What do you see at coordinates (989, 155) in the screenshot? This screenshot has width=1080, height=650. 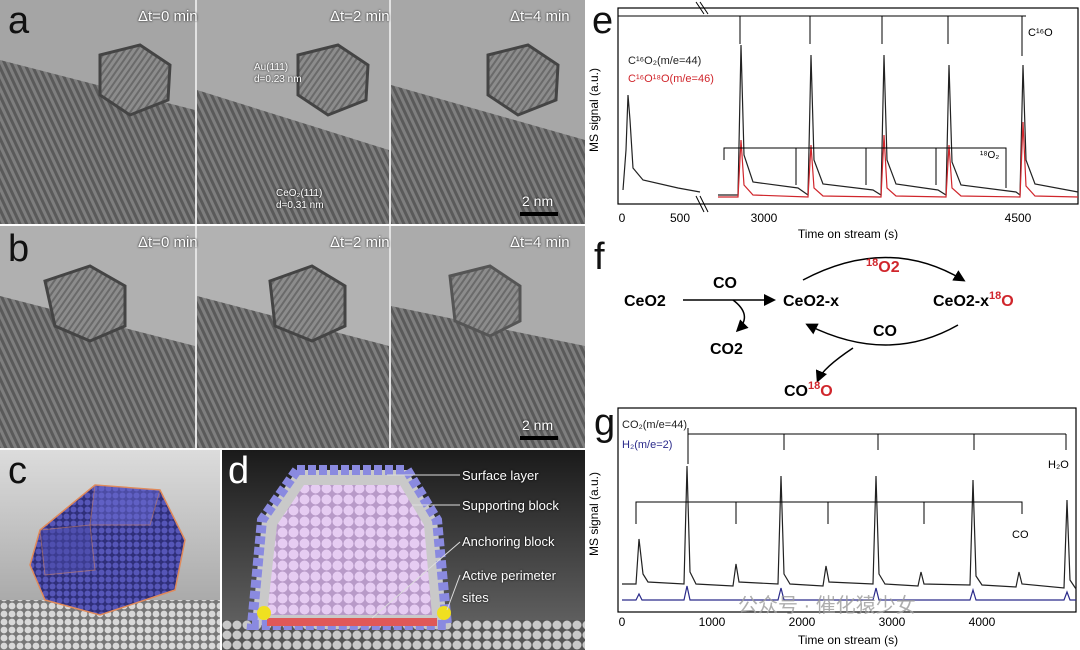 I see `panel-e-pulse-bottom: ¹⁸O₂` at bounding box center [989, 155].